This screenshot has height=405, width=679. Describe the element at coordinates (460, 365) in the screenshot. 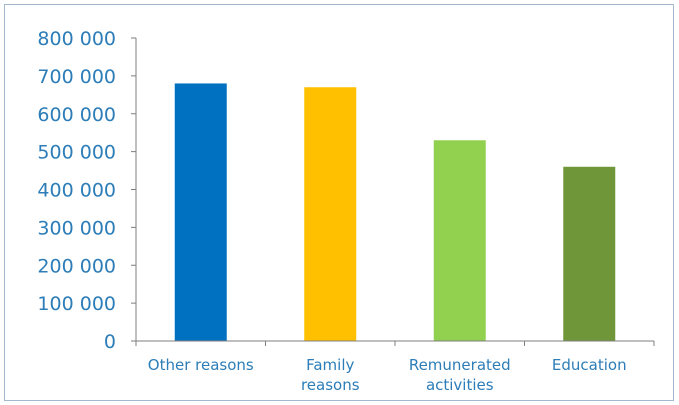

I see `x-tick-label: Remunerated` at that location.